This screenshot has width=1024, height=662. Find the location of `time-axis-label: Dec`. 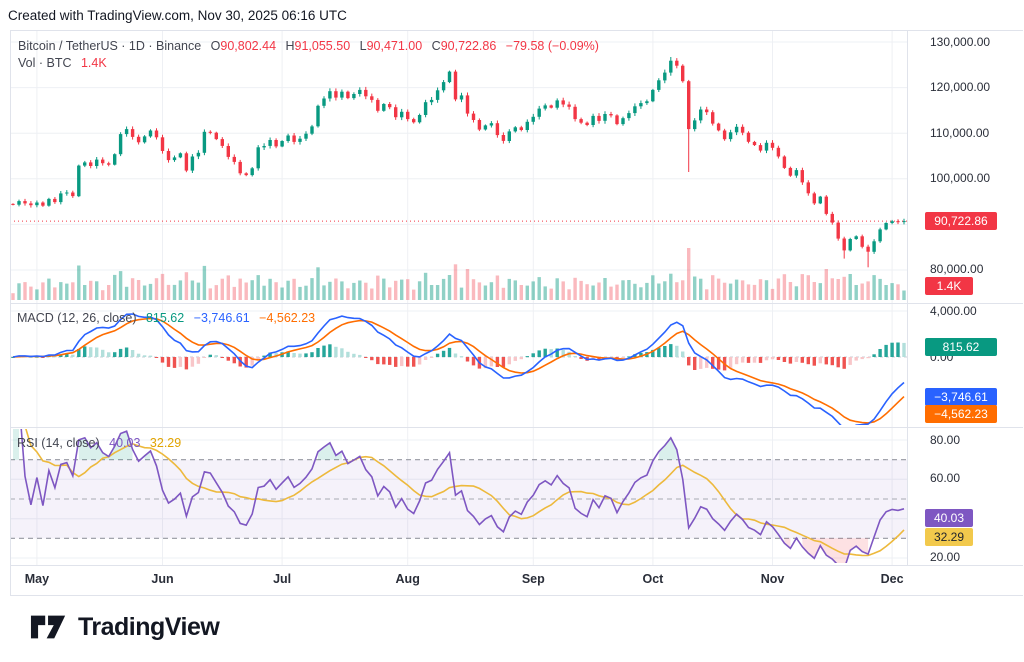

time-axis-label: Dec is located at coordinates (892, 579).